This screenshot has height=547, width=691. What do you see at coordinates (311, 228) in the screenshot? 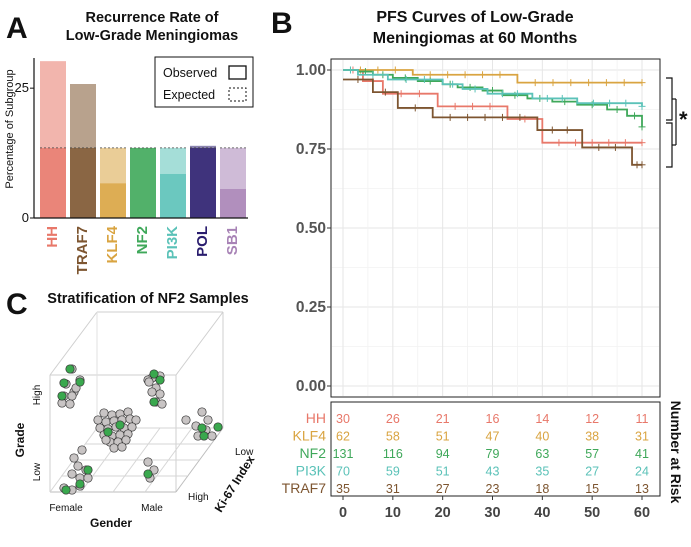
I see `y-tick-label-0.5: 0.50` at bounding box center [311, 228].